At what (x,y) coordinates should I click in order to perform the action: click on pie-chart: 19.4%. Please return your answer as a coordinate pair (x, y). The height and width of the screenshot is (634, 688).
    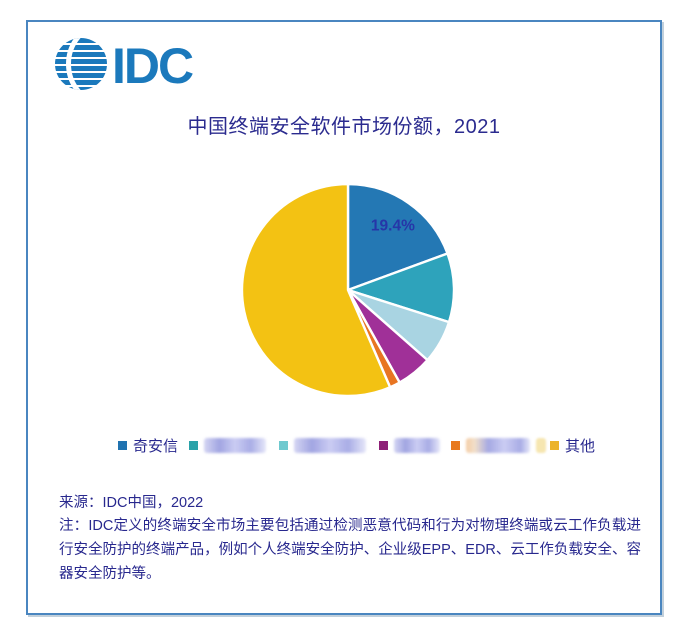
    Looking at the image, I should click on (348, 290).